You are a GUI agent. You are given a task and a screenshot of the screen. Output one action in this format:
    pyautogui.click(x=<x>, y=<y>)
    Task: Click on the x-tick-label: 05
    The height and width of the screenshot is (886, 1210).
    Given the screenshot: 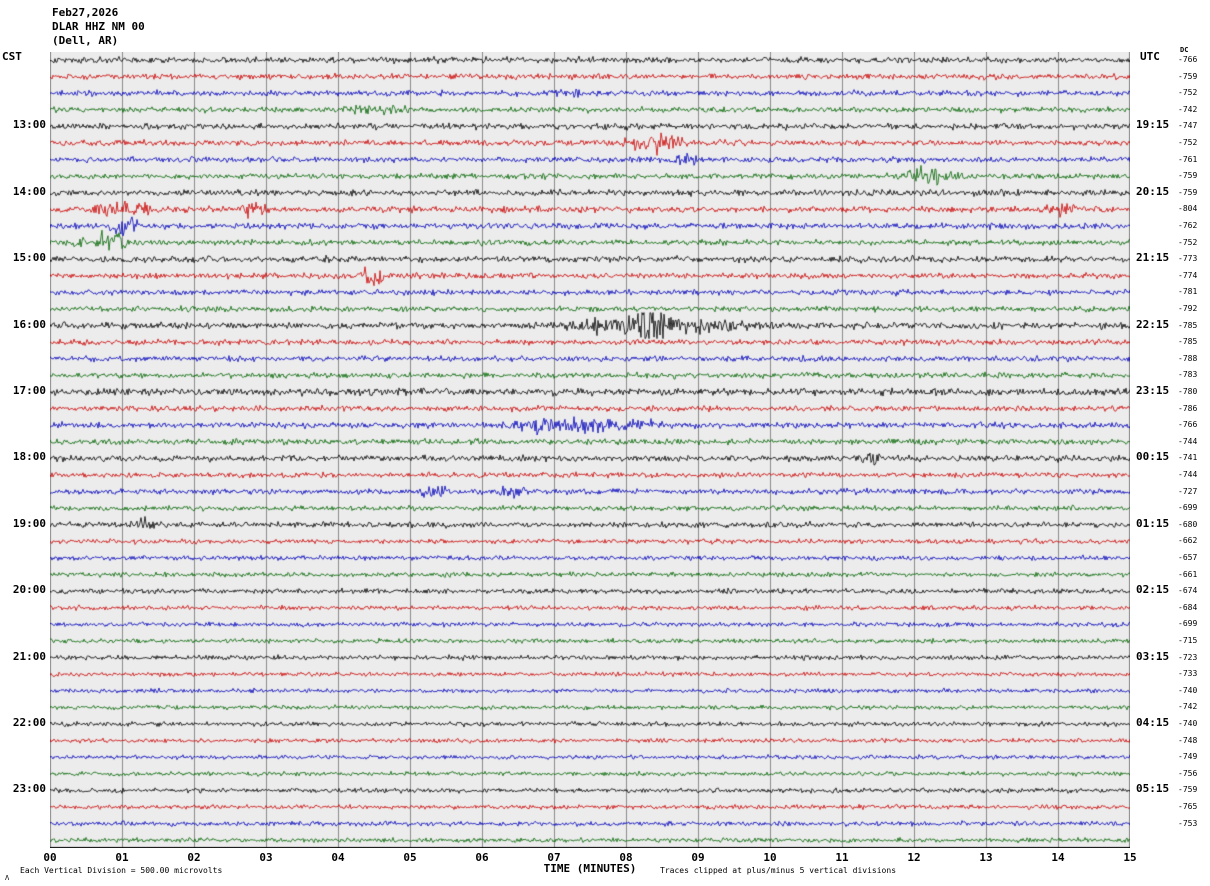 What is the action you would take?
    pyautogui.click(x=410, y=857)
    